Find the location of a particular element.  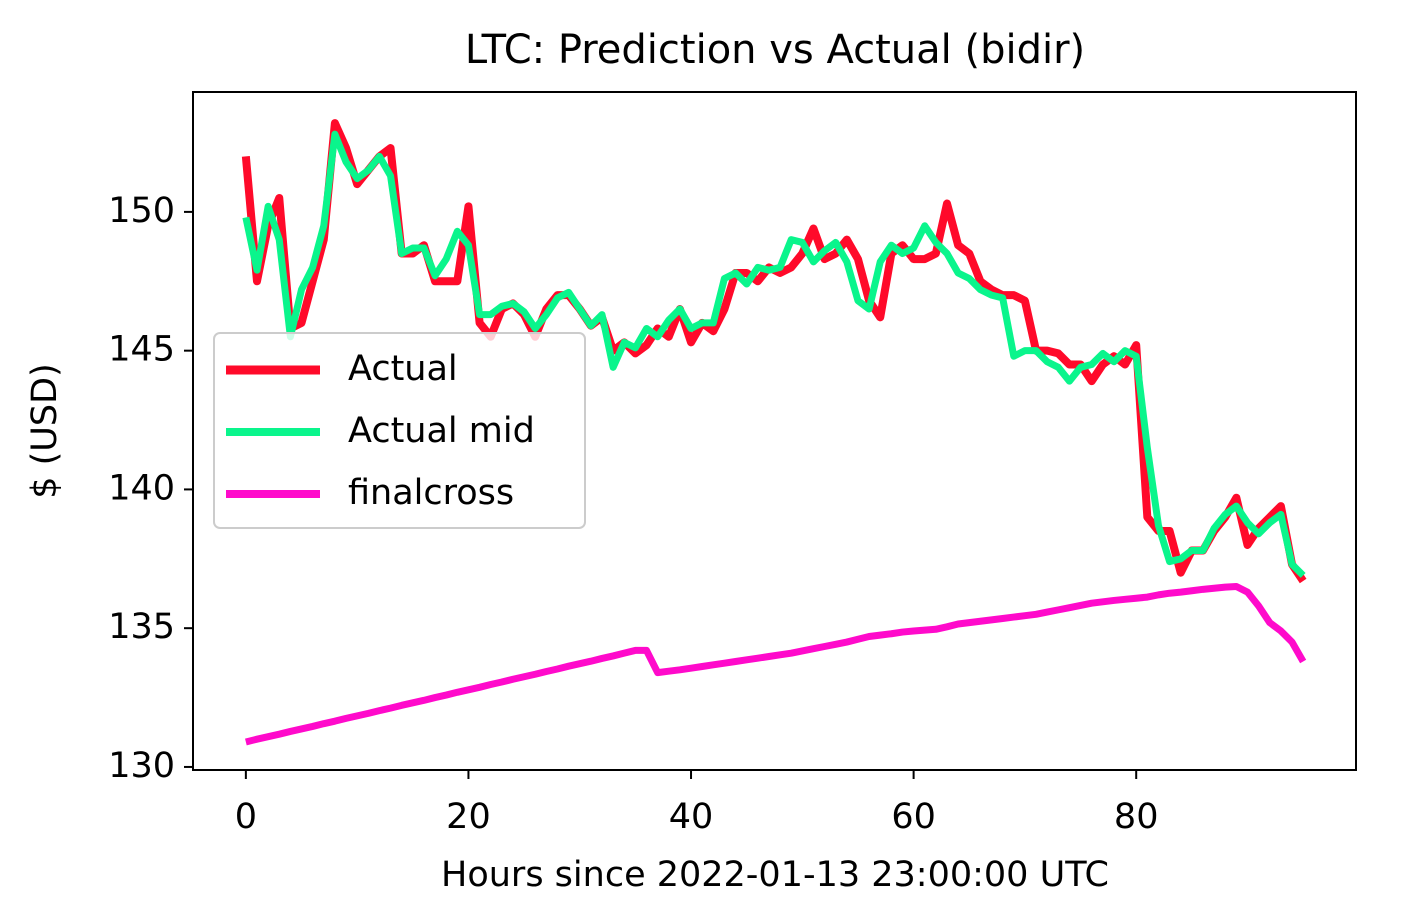

legend-label: Actual is located at coordinates (403, 369).